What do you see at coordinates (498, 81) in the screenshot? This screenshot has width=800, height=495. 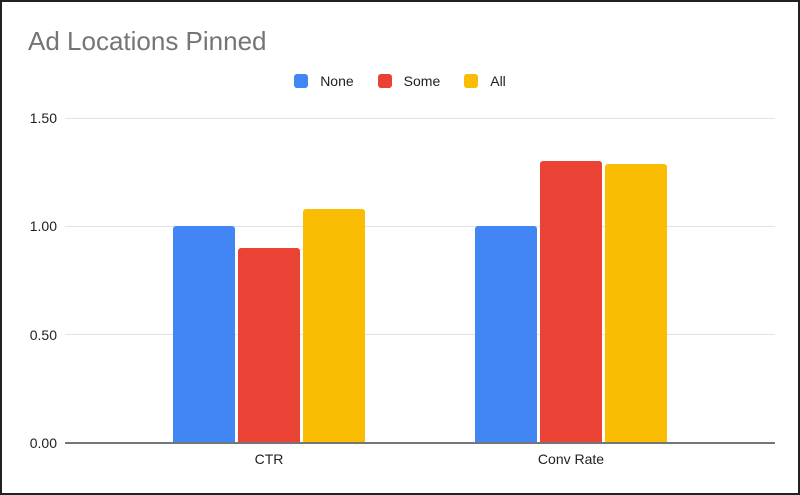 I see `legend-label: All` at bounding box center [498, 81].